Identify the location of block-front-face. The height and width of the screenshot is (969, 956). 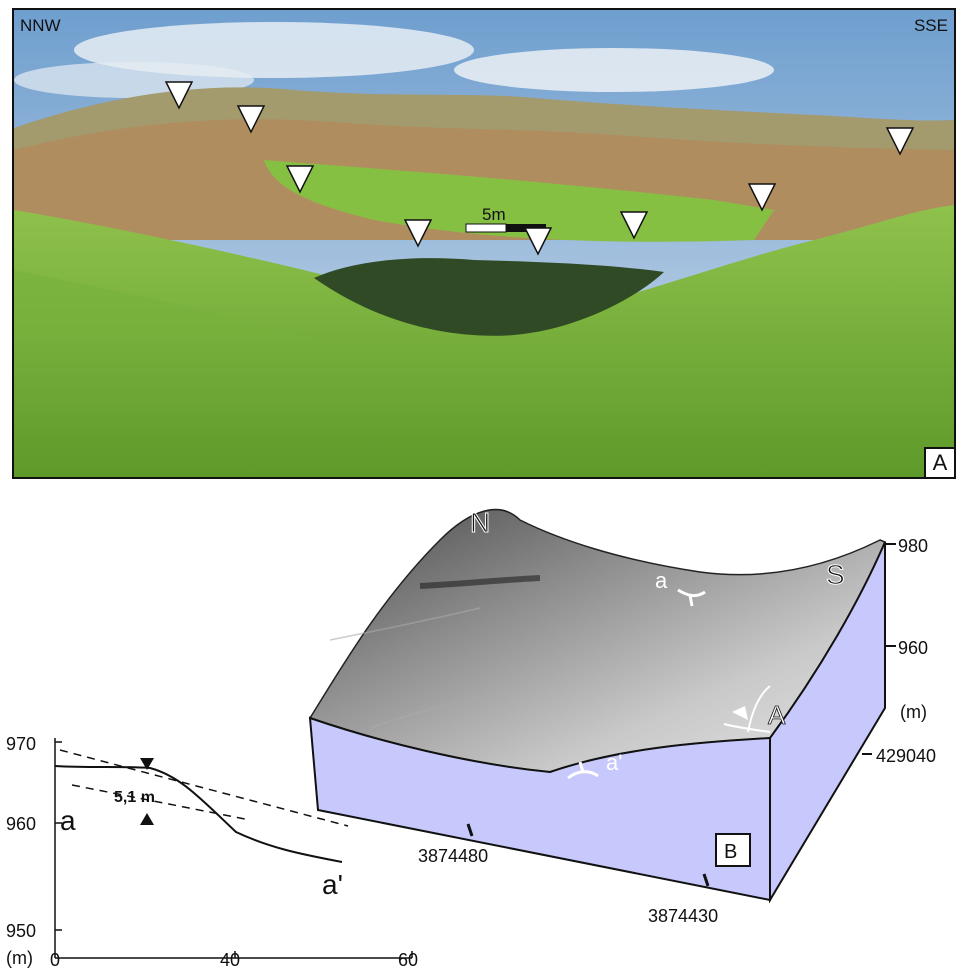
(539, 809).